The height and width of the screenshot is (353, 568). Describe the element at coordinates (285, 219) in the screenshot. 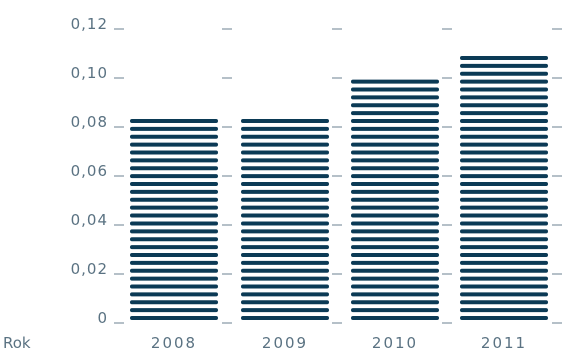

I see `bar-2009` at that location.